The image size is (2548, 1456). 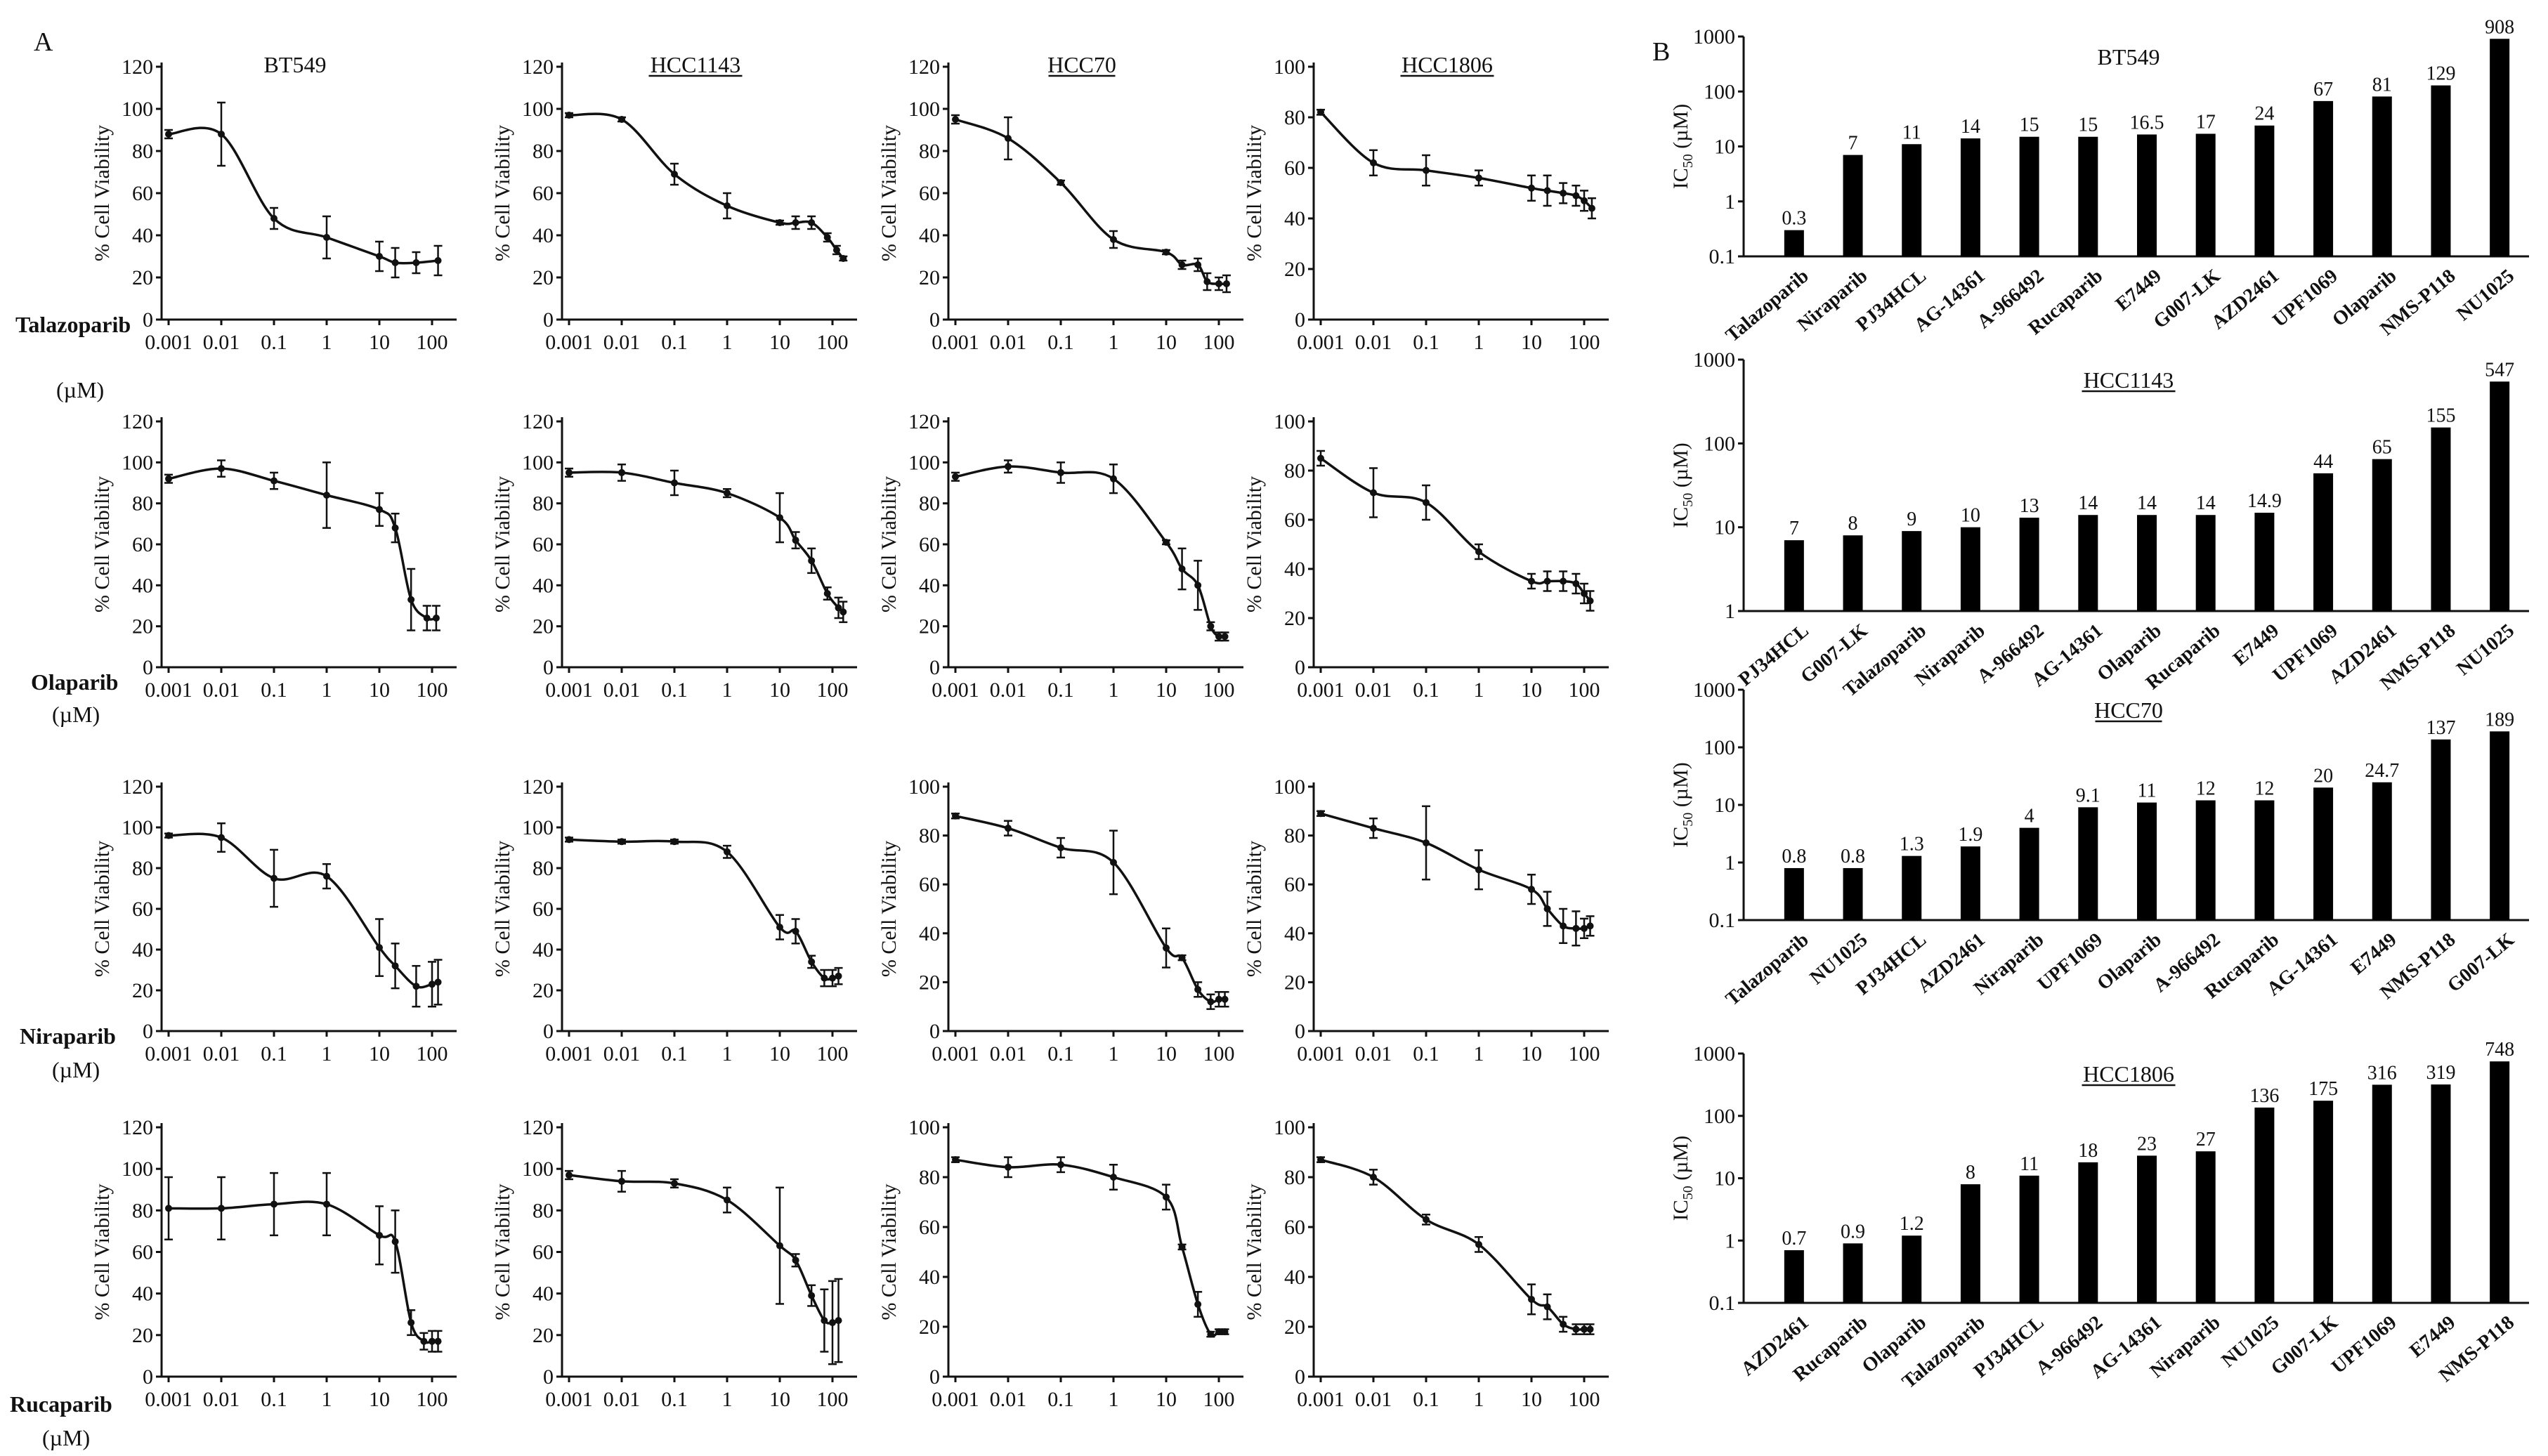 I want to click on y-tick-label: 120, so click(x=538, y=67).